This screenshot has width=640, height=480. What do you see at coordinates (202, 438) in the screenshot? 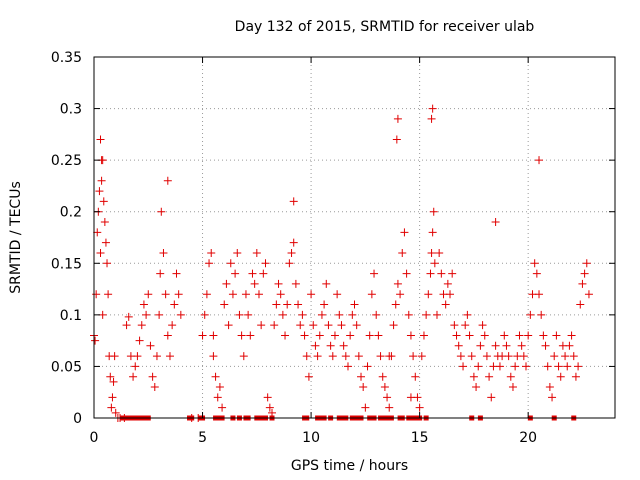
I see `x-tick-label: 5` at bounding box center [202, 438].